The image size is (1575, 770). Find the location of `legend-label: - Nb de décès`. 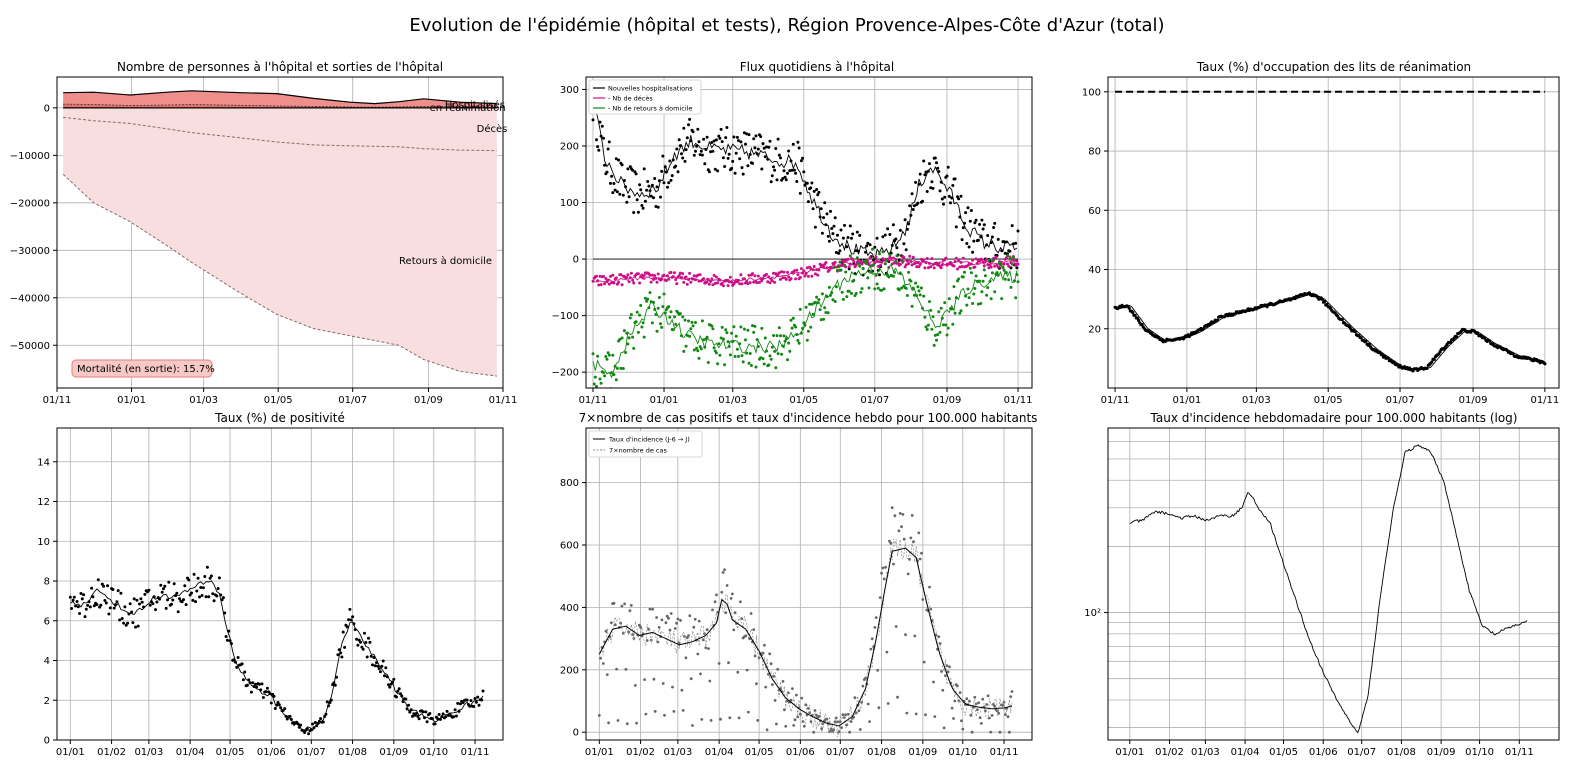

legend-label: - Nb de décès is located at coordinates (630, 99).